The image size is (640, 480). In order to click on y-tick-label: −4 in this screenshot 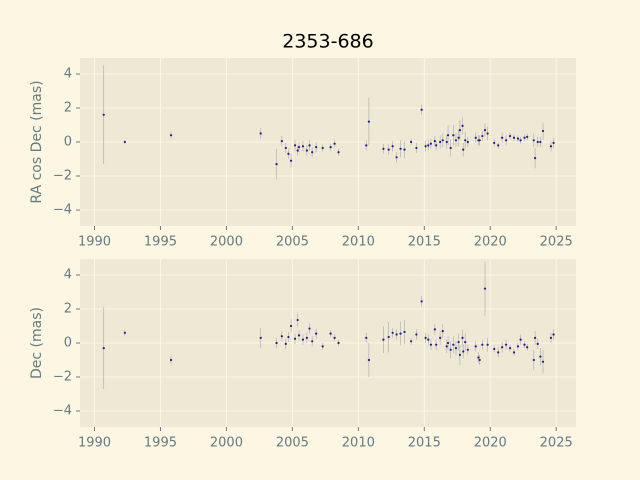, I will do `click(62, 411)`.